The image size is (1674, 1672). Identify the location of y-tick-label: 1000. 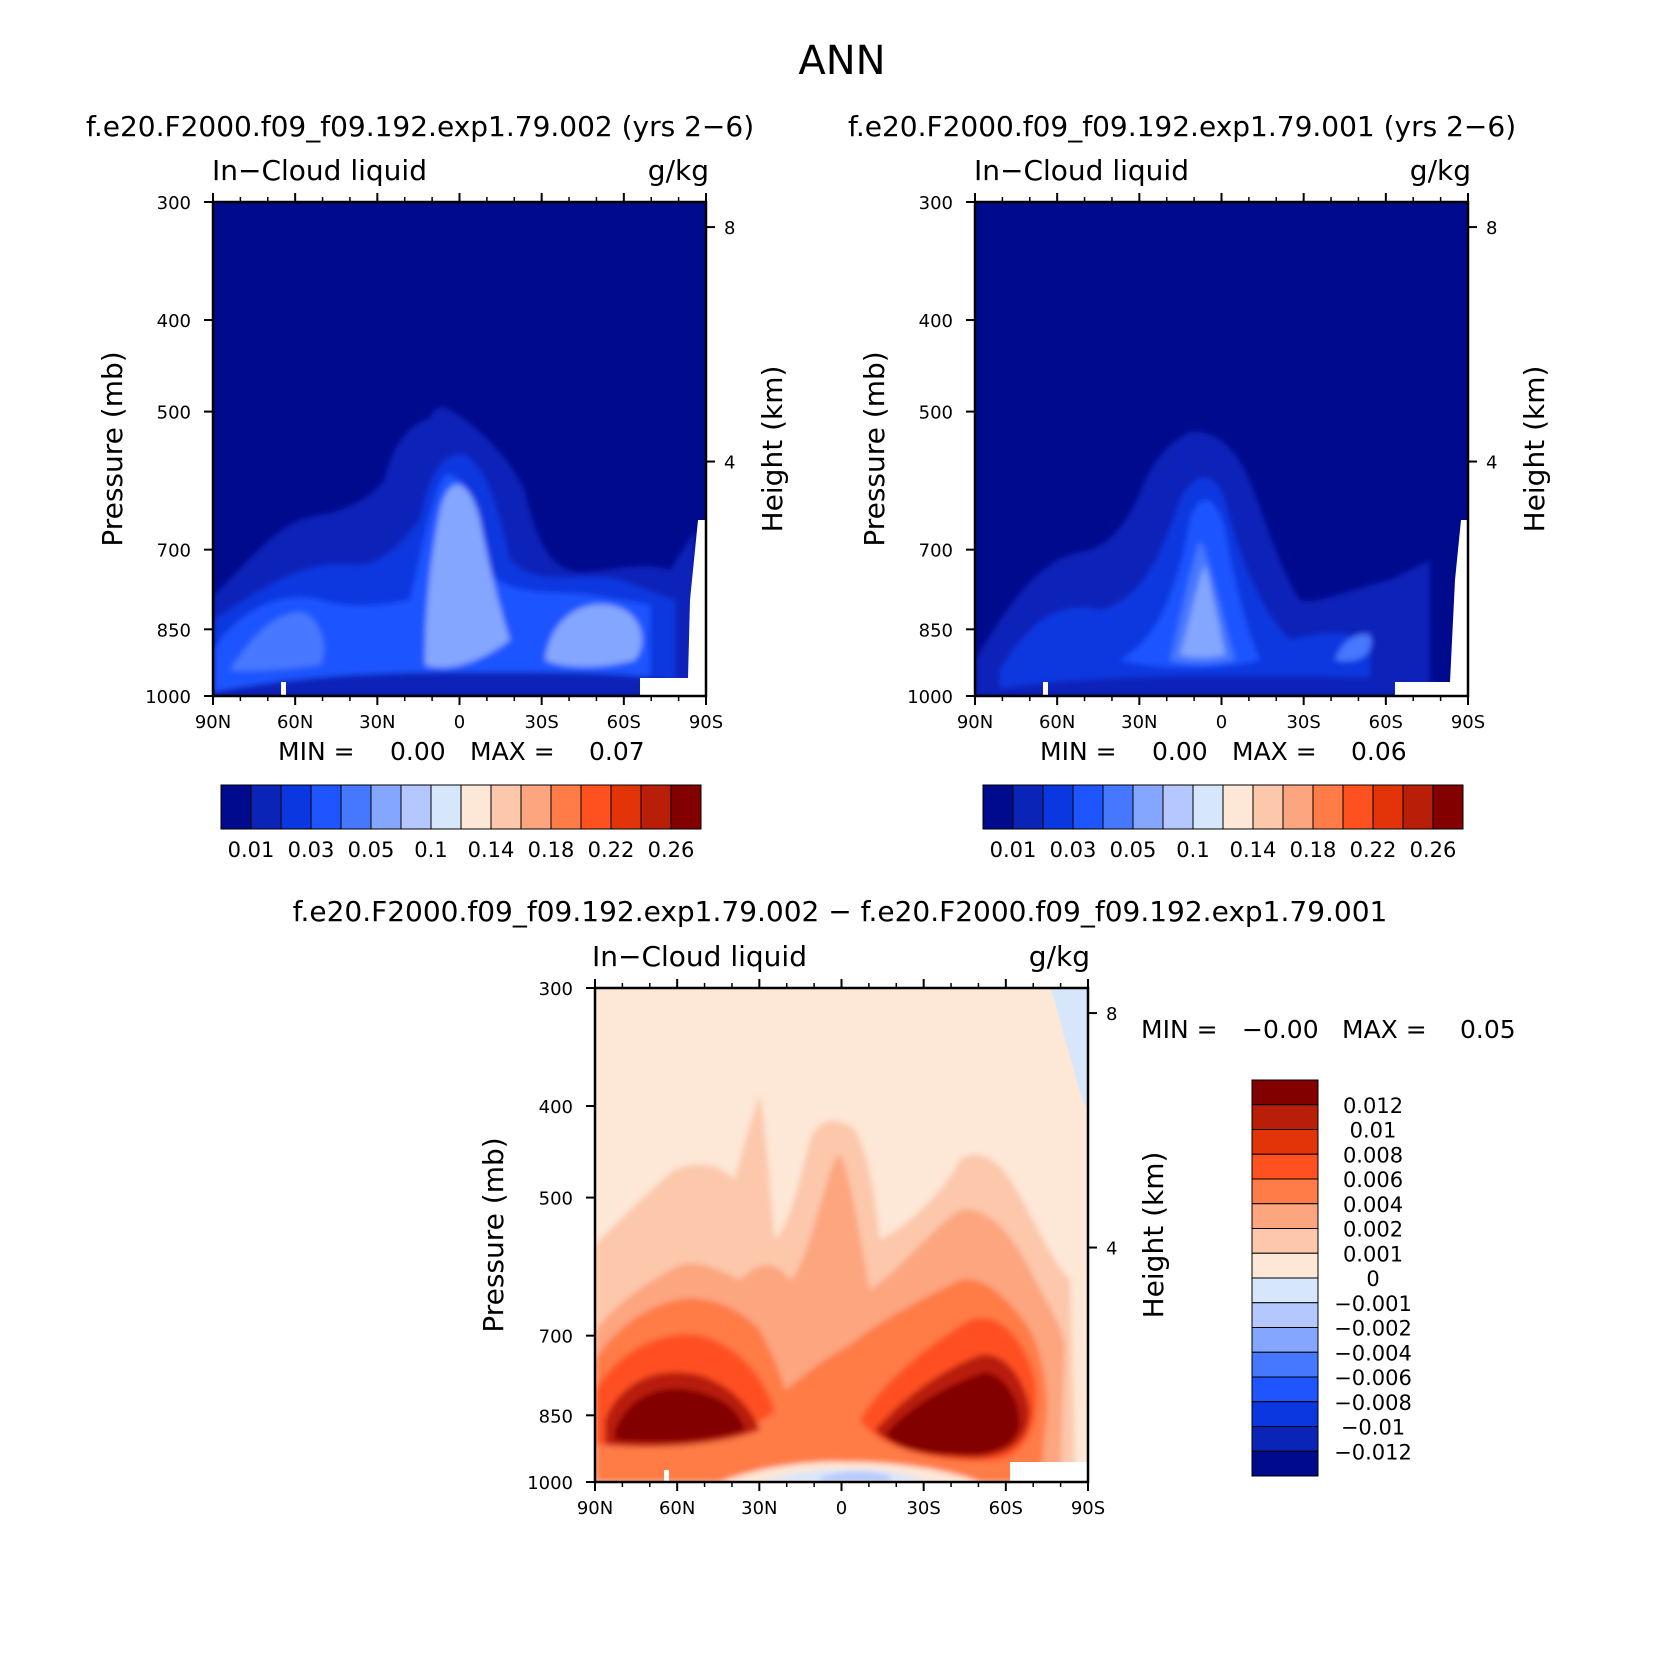
(168, 697).